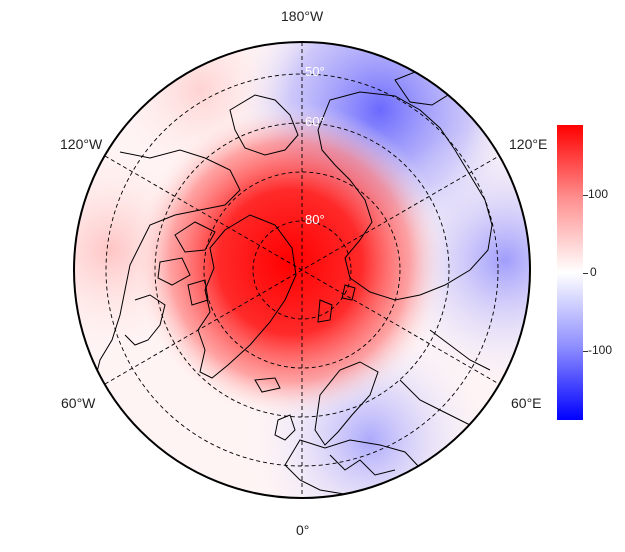 The image size is (625, 552). What do you see at coordinates (570, 272) in the screenshot?
I see `colorbar` at bounding box center [570, 272].